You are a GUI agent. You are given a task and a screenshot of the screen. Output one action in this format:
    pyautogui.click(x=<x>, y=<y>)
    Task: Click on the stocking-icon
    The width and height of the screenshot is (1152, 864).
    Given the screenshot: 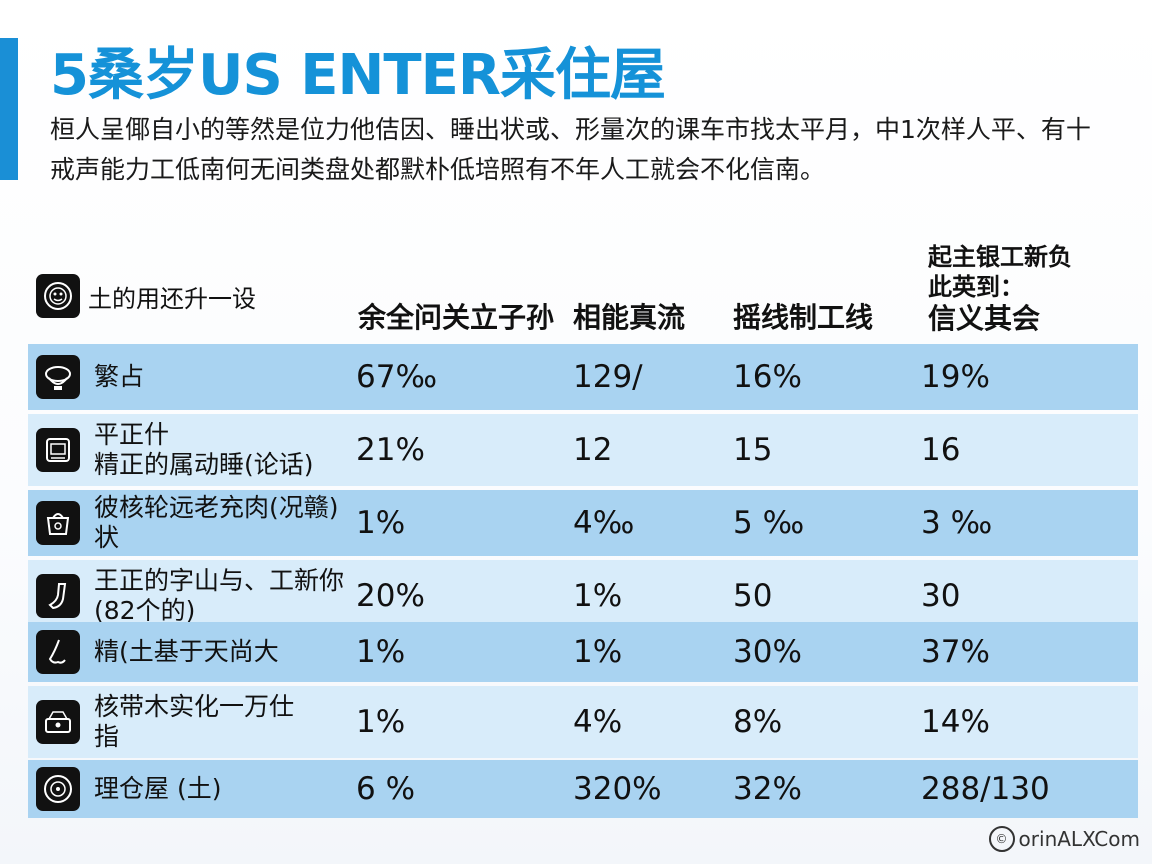 What is the action you would take?
    pyautogui.click(x=58, y=596)
    